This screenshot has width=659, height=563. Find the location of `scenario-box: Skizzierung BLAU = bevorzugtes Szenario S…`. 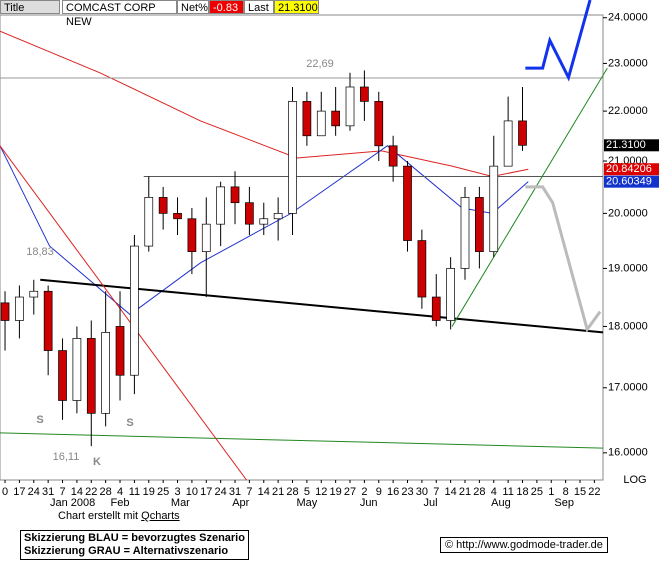

scenario-box: Skizzierung BLAU = bevorzugtes Szenario S… is located at coordinates (134, 545).